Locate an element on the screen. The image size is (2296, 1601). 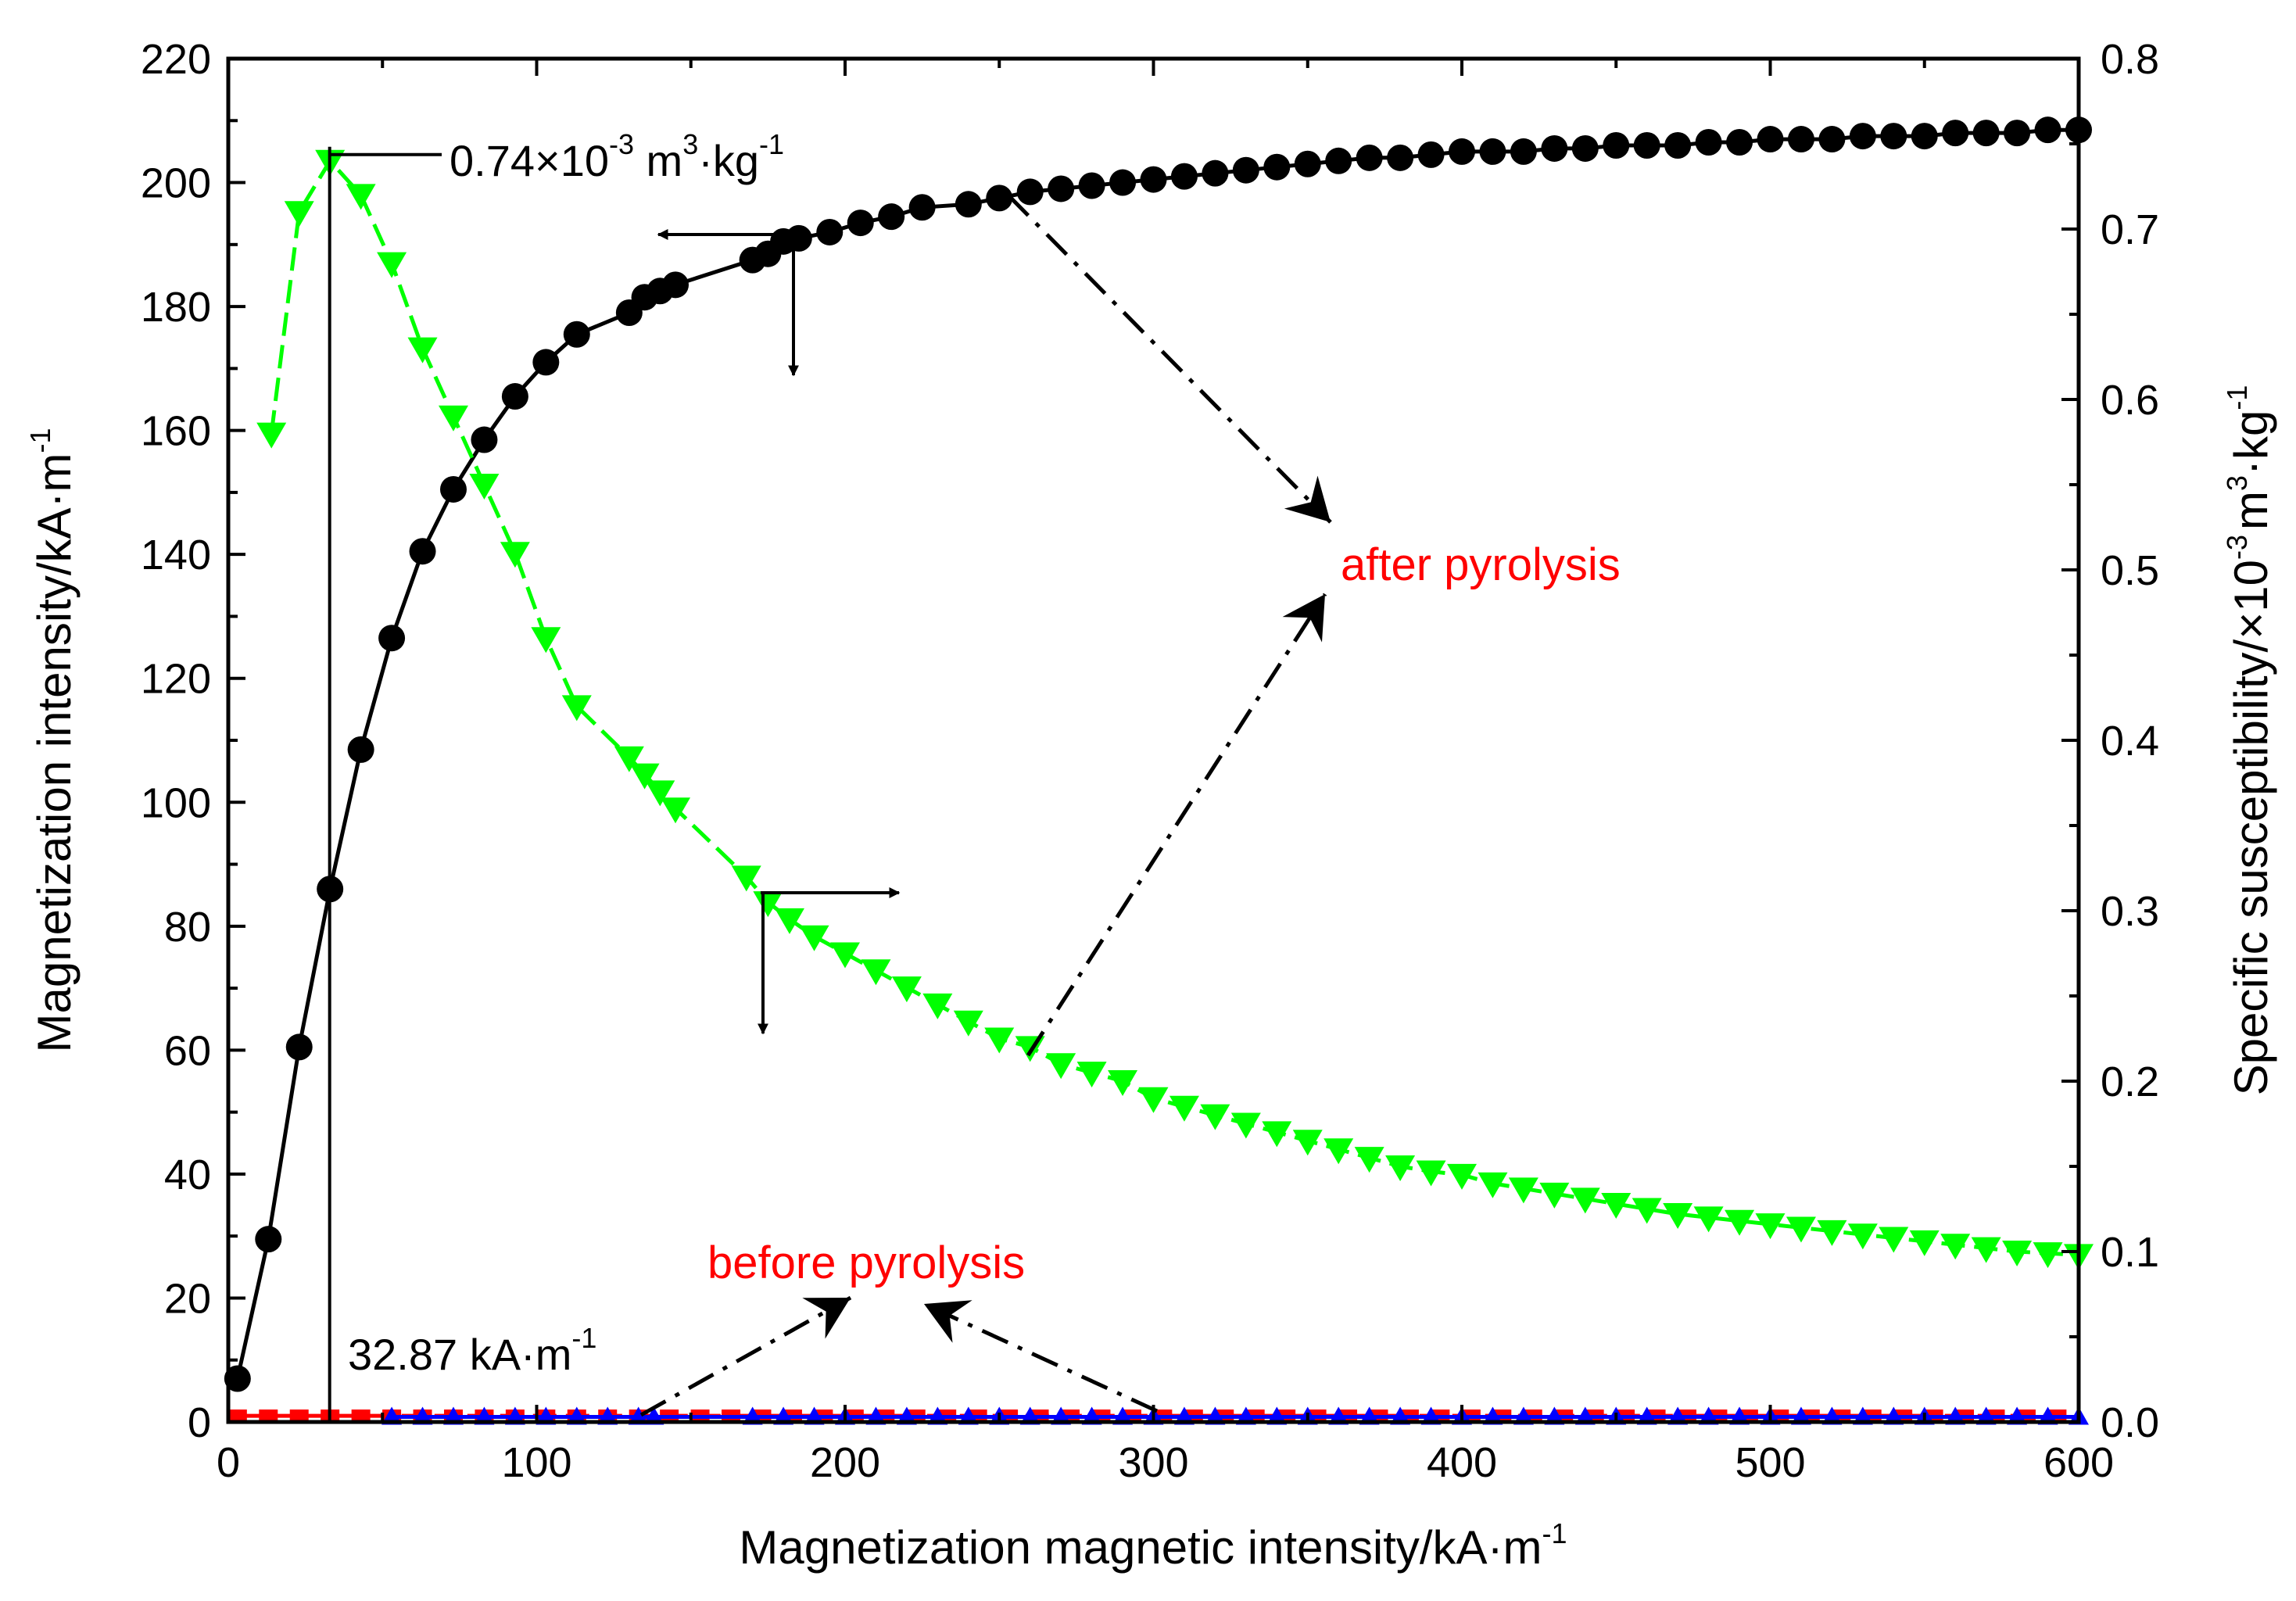
y2-tick-label: 0.6 is located at coordinates (2130, 400).